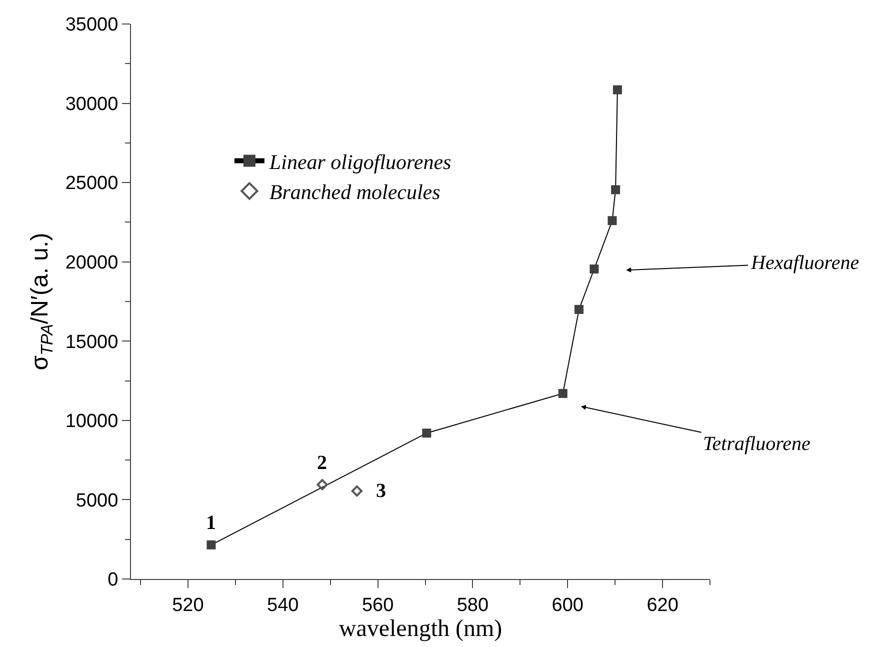  Describe the element at coordinates (805, 263) in the screenshot. I see `text: Hexafluorene` at that location.